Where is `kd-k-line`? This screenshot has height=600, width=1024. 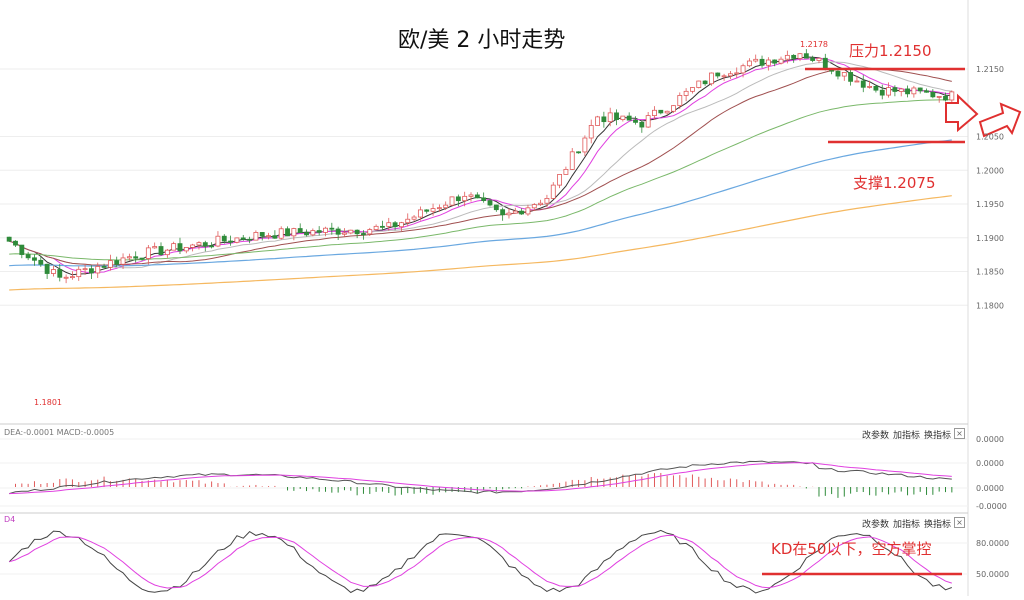 kd-k-line is located at coordinates (480, 561).